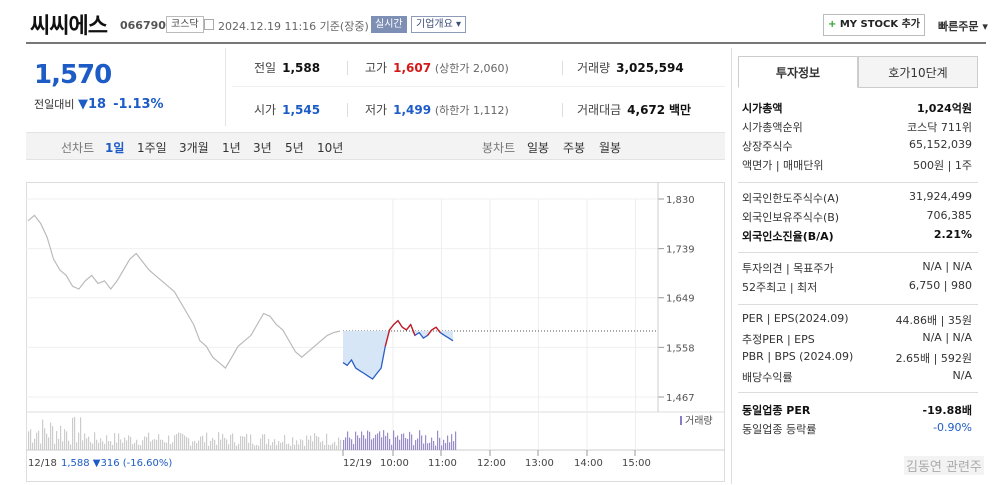  I want to click on quick-order-button: 빠른주문 ▾, so click(963, 26).